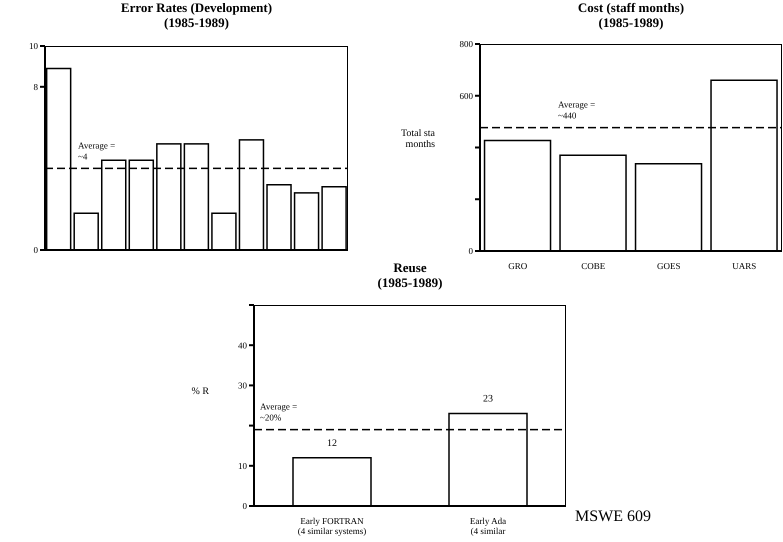  Describe the element at coordinates (631, 7) in the screenshot. I see `chart-title: Cost (staff months)` at that location.